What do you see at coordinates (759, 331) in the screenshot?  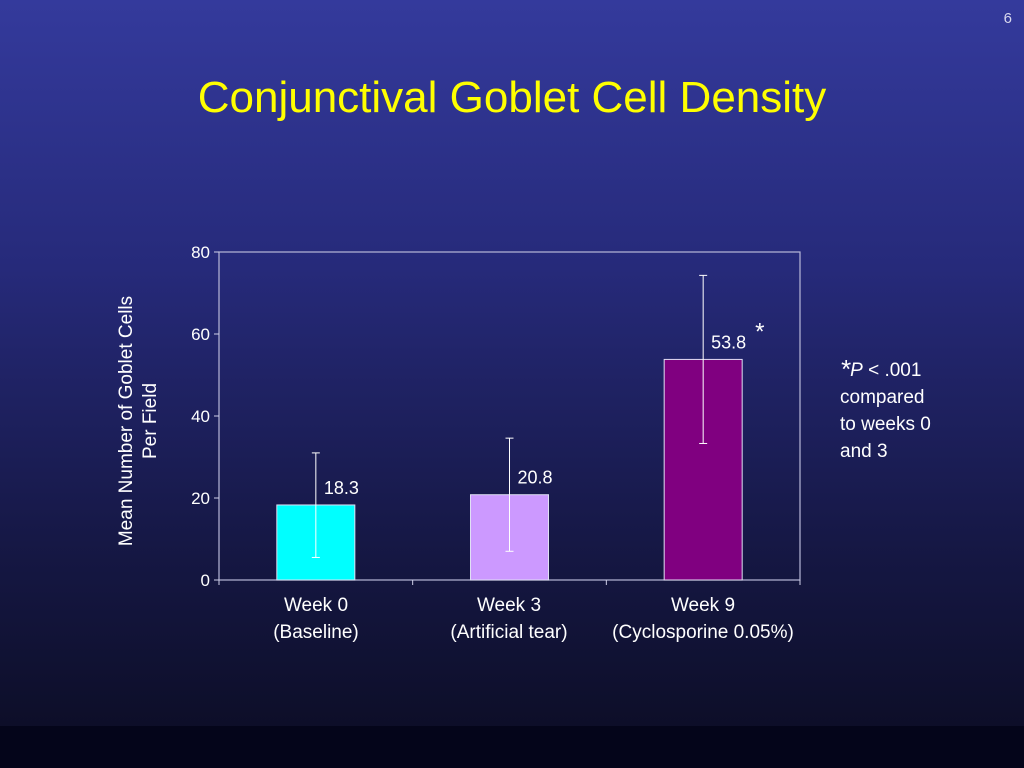 I see `significance-star-2: *` at bounding box center [759, 331].